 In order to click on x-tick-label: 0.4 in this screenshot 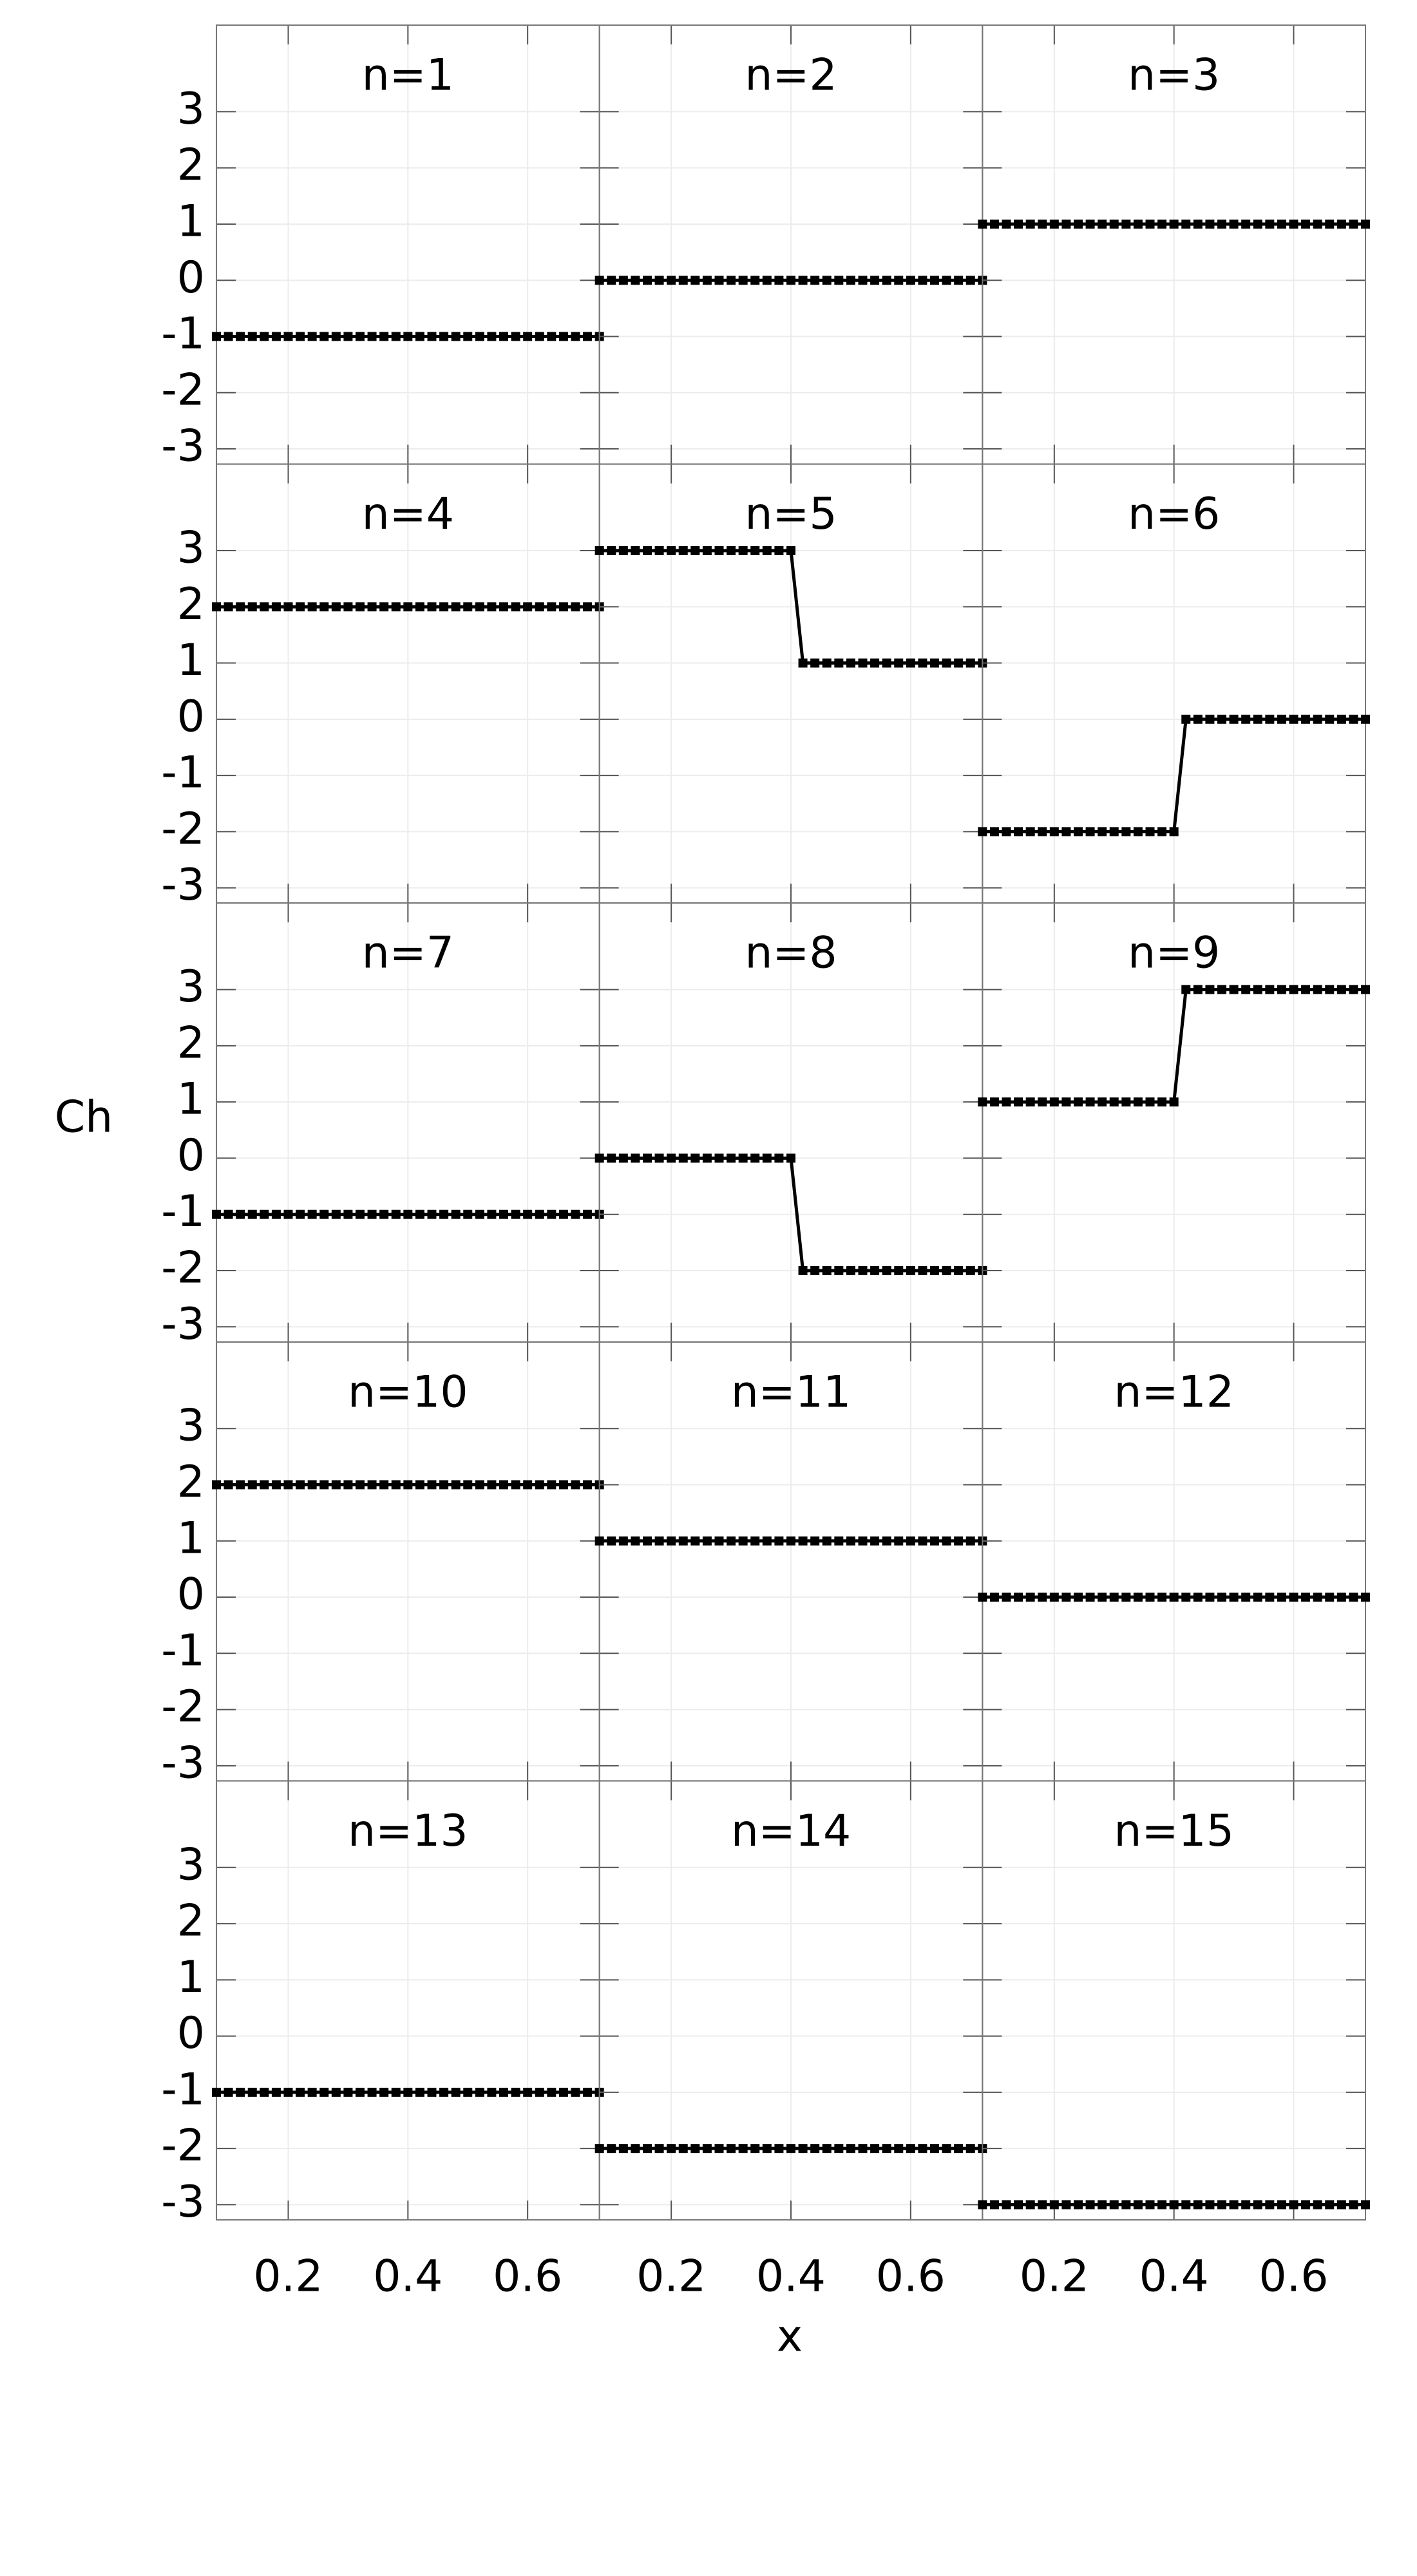, I will do `click(791, 2276)`.